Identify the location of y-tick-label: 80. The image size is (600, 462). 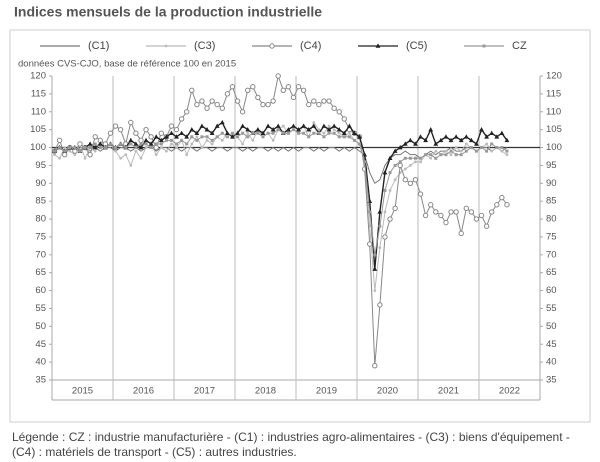
(40, 219).